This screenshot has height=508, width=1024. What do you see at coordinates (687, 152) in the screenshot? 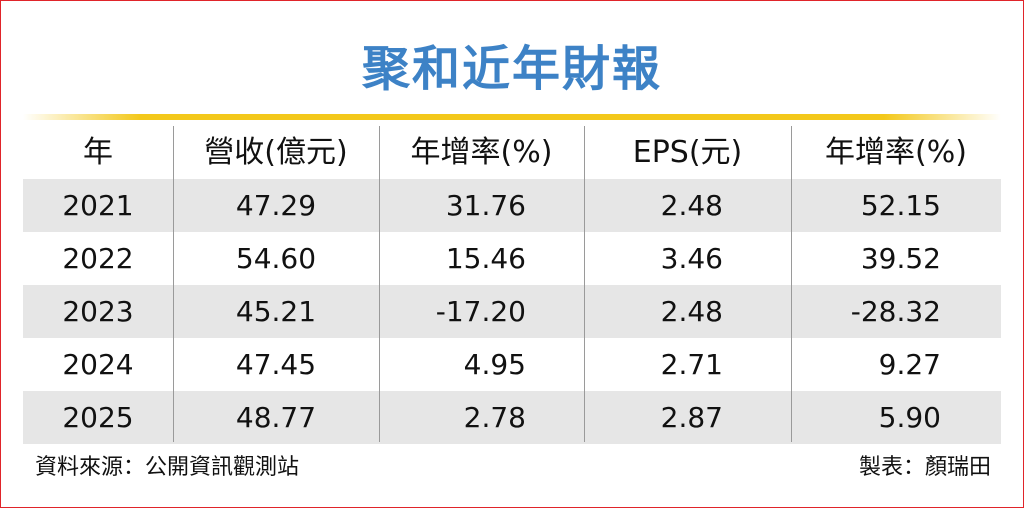
I see `column-header: EPS(元)` at bounding box center [687, 152].